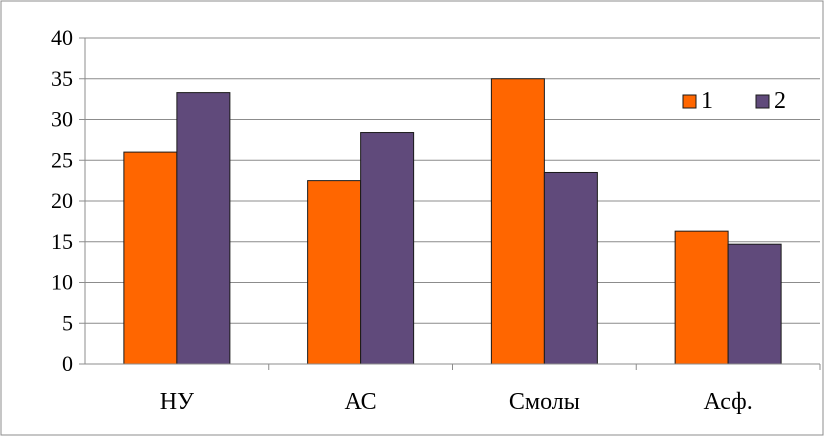 The height and width of the screenshot is (436, 824). Describe the element at coordinates (177, 402) in the screenshot. I see `x-tick-label: НУ` at that location.